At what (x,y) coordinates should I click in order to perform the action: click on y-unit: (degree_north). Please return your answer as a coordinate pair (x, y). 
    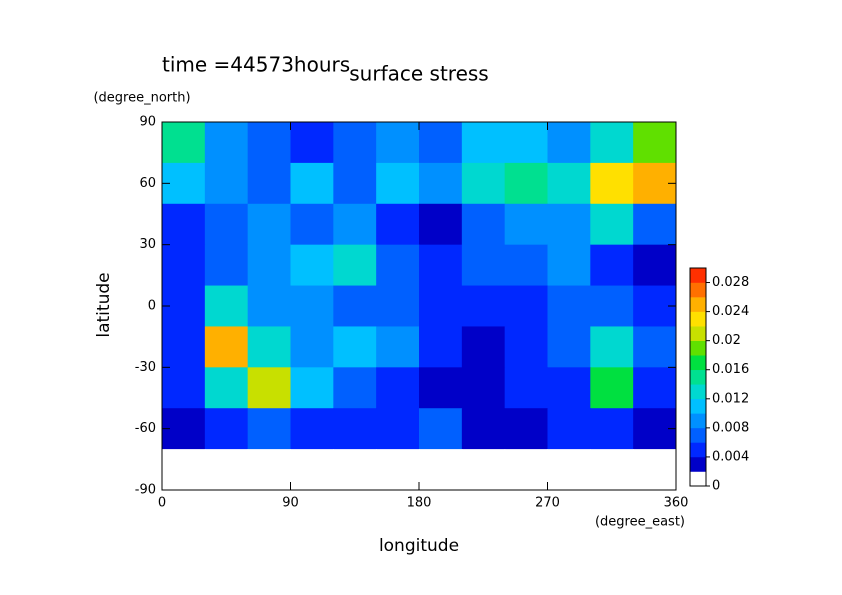
    Looking at the image, I should click on (141, 98).